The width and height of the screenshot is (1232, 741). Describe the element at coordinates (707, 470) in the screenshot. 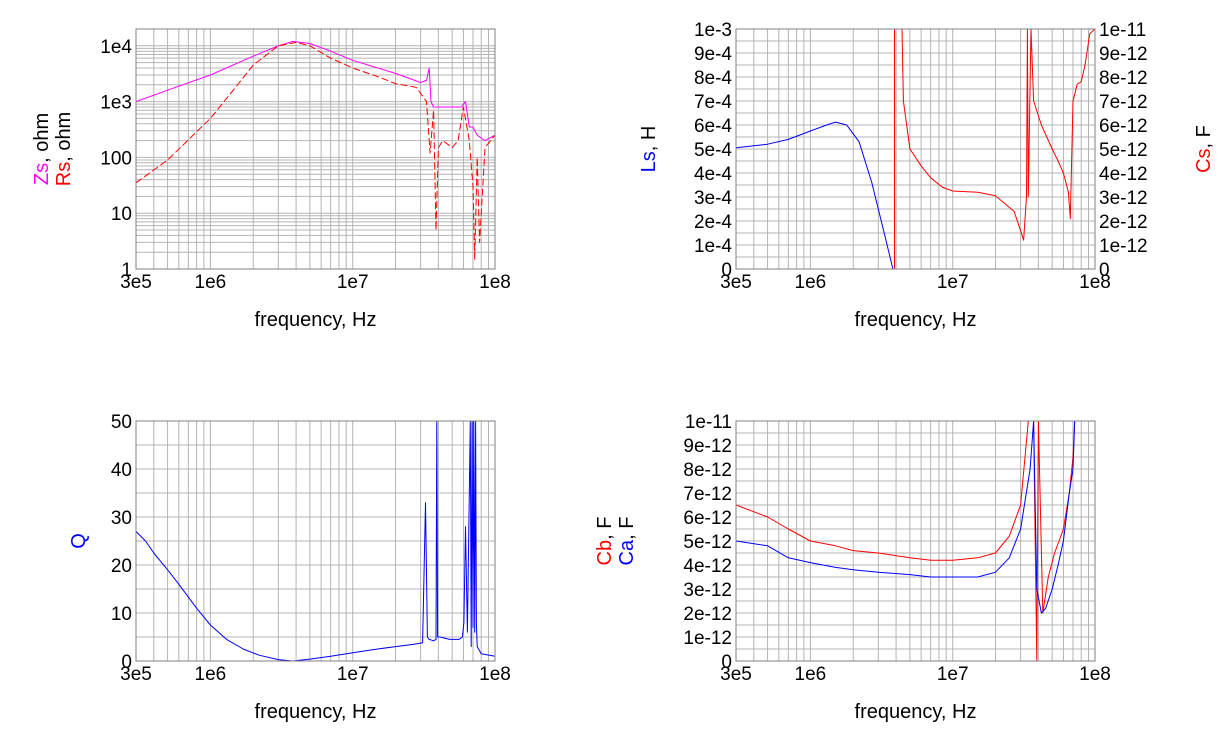

I see `y-tick-label: 8e-12` at that location.